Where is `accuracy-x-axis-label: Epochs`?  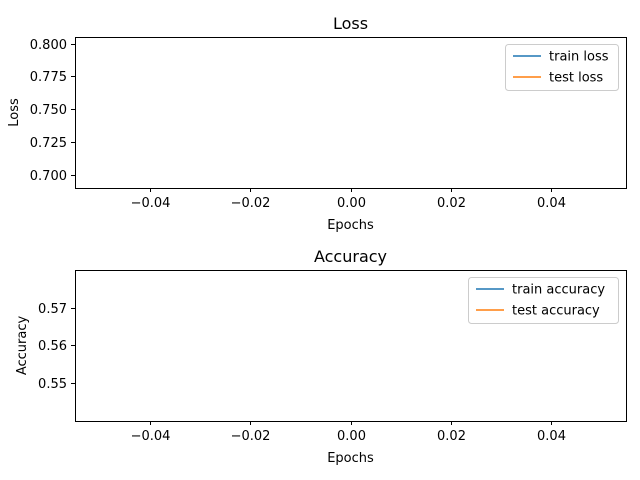 accuracy-x-axis-label: Epochs is located at coordinates (350, 458).